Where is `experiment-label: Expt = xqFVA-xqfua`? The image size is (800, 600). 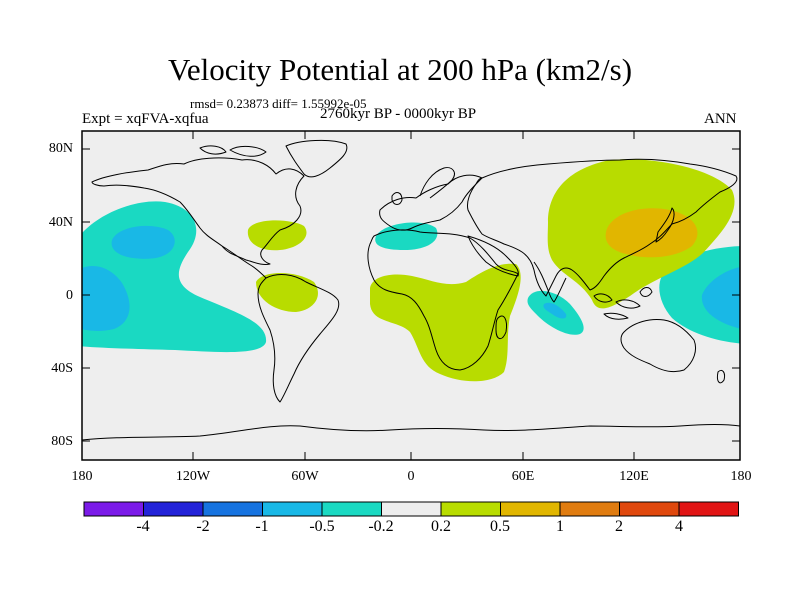
experiment-label: Expt = xqFVA-xqfua is located at coordinates (145, 119).